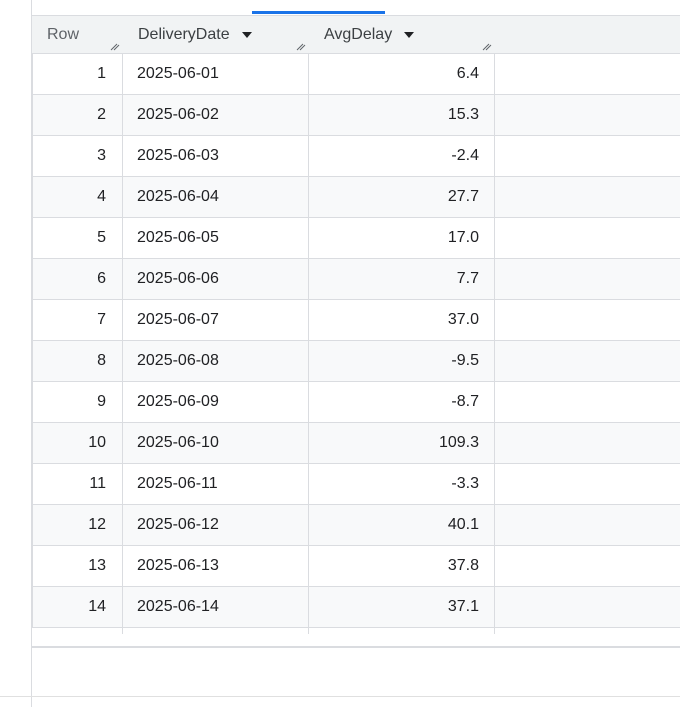 Image resolution: width=680 pixels, height=707 pixels. I want to click on table-row: 3 2025-06-03 -2.4, so click(356, 156).